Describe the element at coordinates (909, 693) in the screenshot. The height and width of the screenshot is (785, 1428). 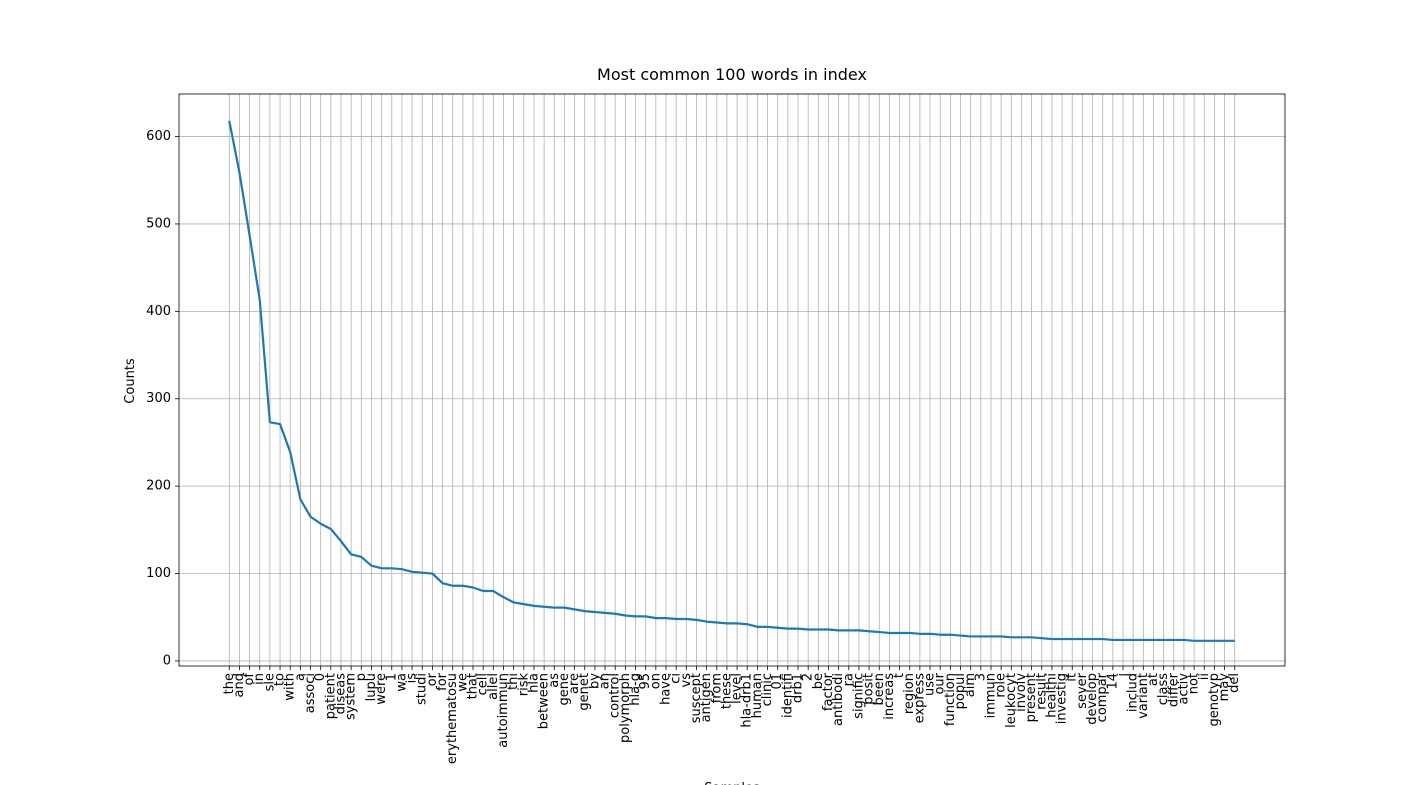
I see `x-tick-label: region` at that location.